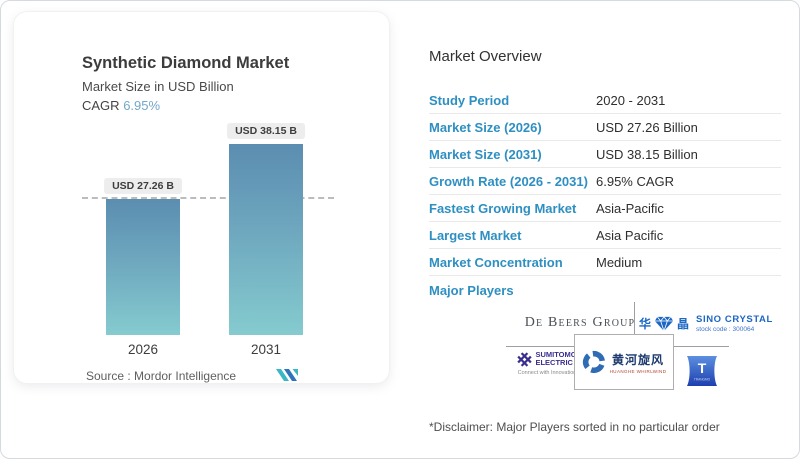 The image size is (800, 459). What do you see at coordinates (554, 363) in the screenshot?
I see `sumitomo-line2: ELECTRIC` at bounding box center [554, 363].